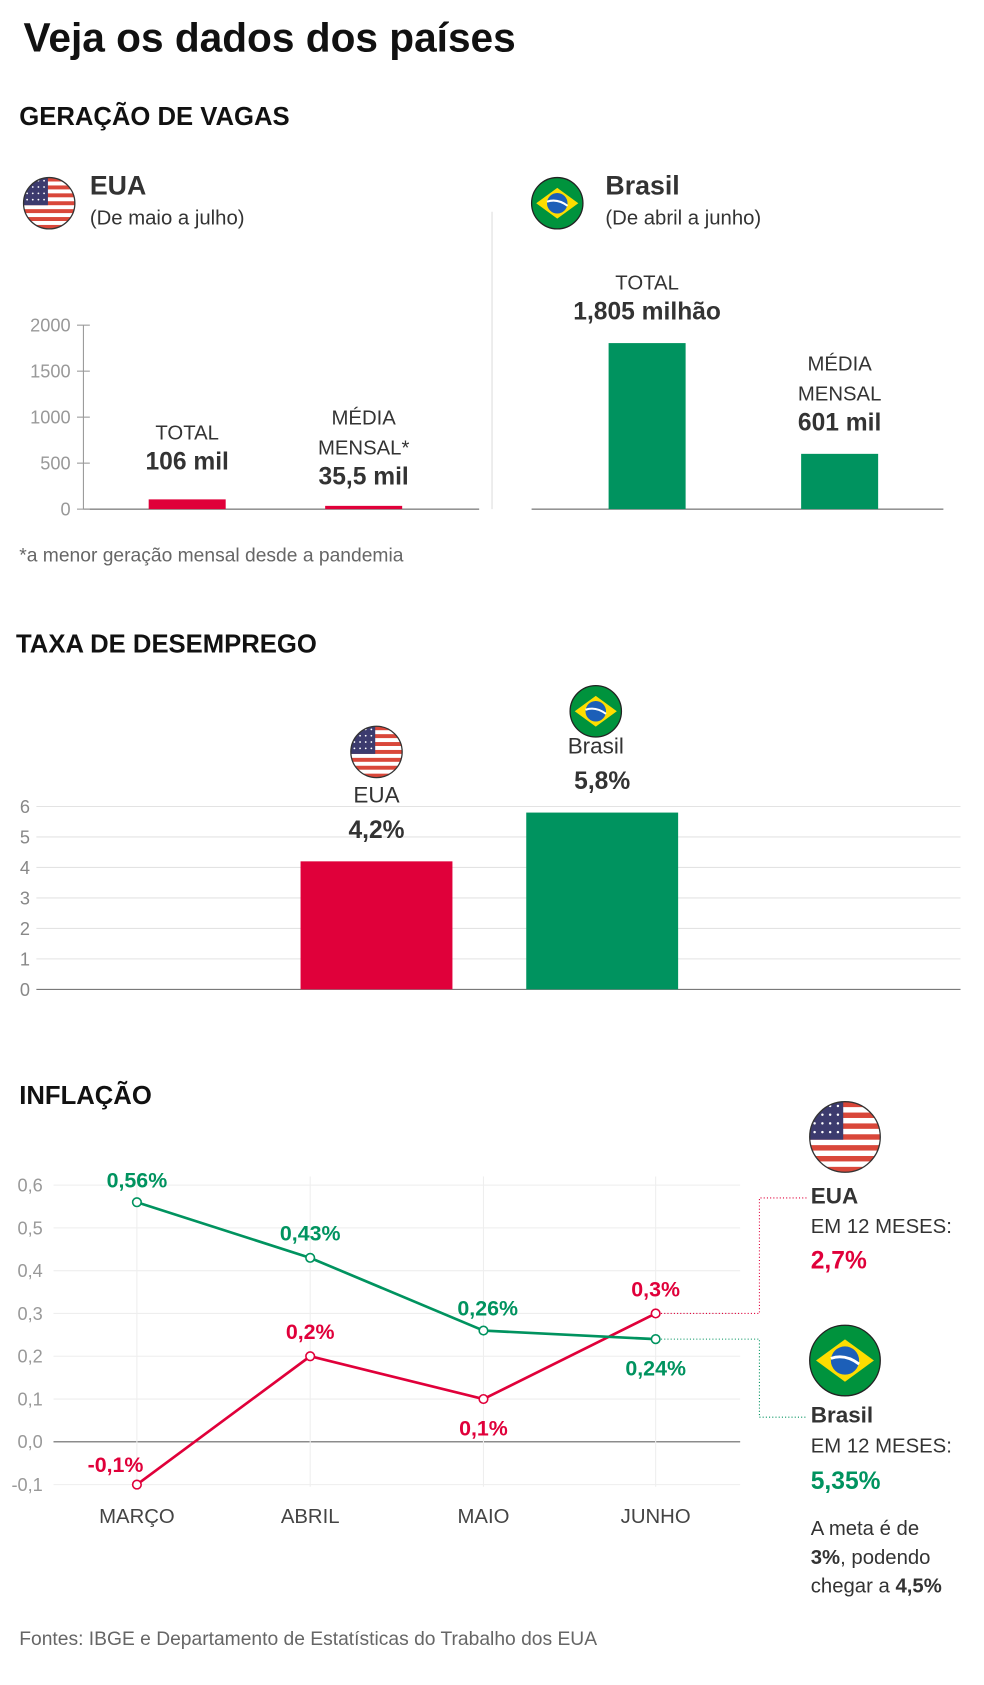  I want to click on y-tick-label: 500, so click(55, 464).